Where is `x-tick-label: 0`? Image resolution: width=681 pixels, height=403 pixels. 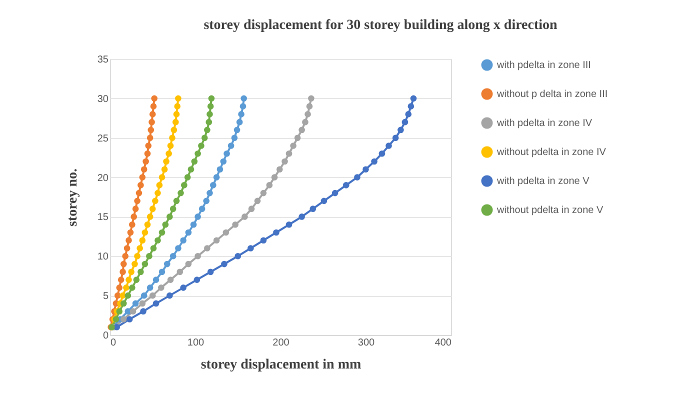
x-tick-label: 0 is located at coordinates (113, 343).